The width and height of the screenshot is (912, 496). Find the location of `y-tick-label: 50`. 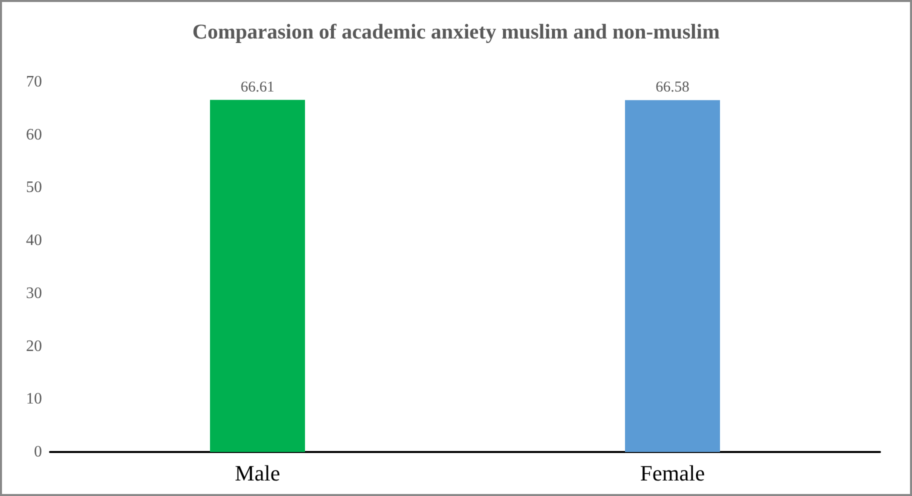

y-tick-label: 50 is located at coordinates (34, 187).